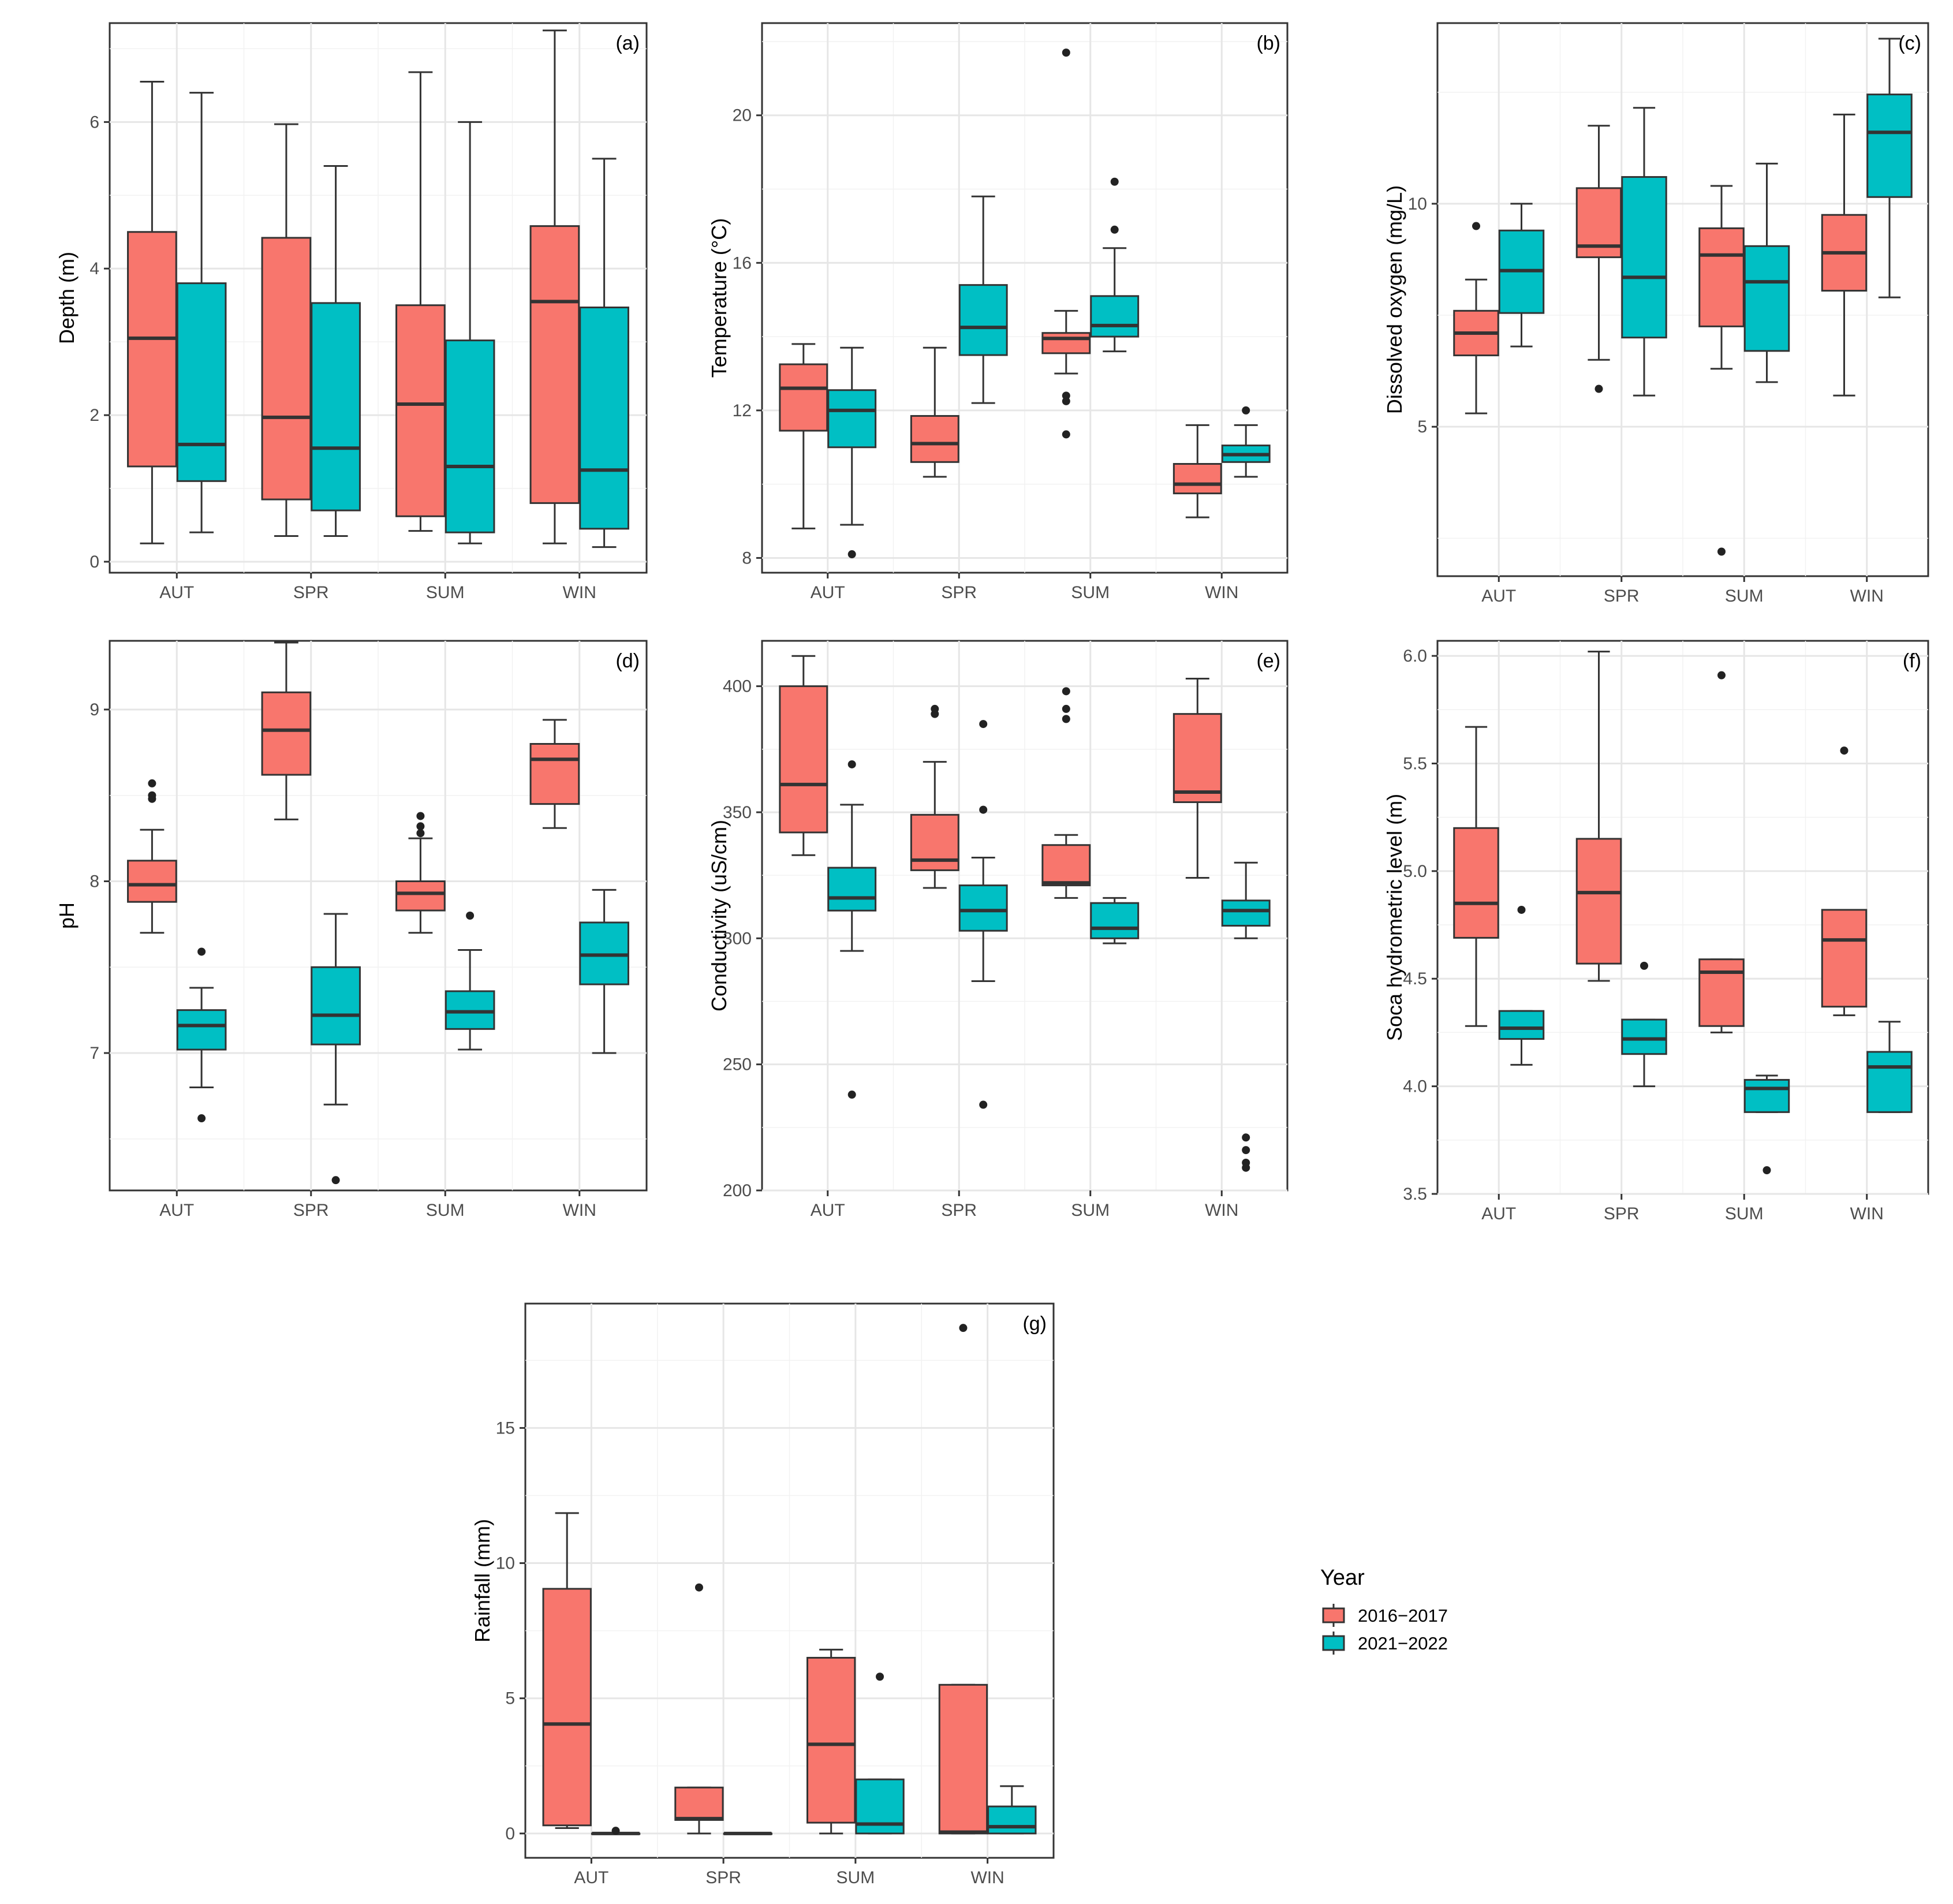 The height and width of the screenshot is (1904, 1953). What do you see at coordinates (1268, 661) in the screenshot?
I see `panel-tag: (e)` at bounding box center [1268, 661].